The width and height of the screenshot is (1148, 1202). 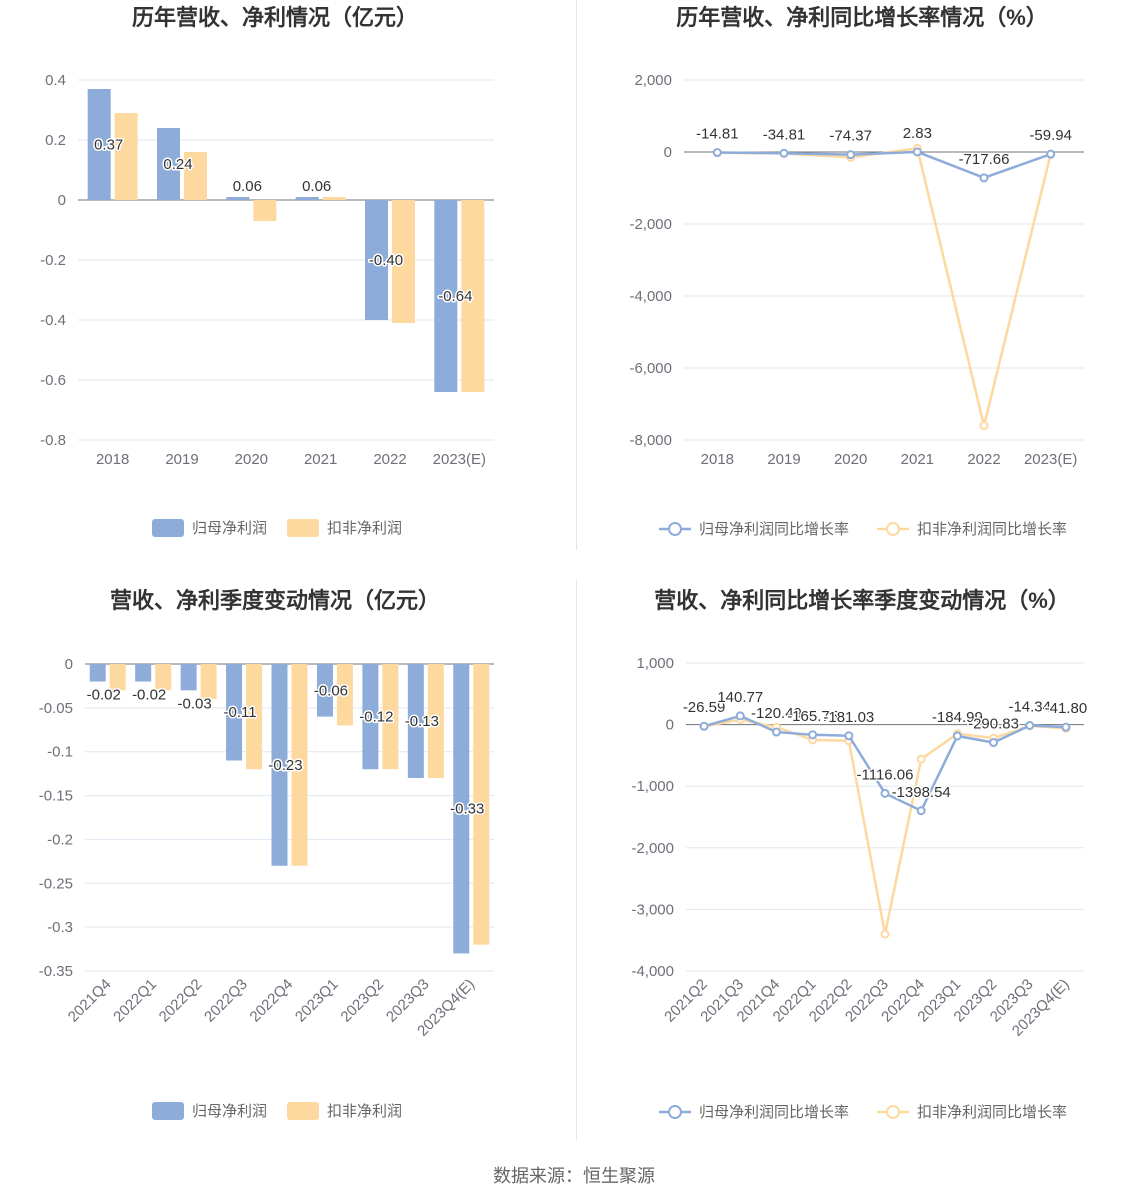 What do you see at coordinates (862, 600) in the screenshot?
I see `chart-title: 营收、净利同比增长率季度变动情况（%）` at bounding box center [862, 600].